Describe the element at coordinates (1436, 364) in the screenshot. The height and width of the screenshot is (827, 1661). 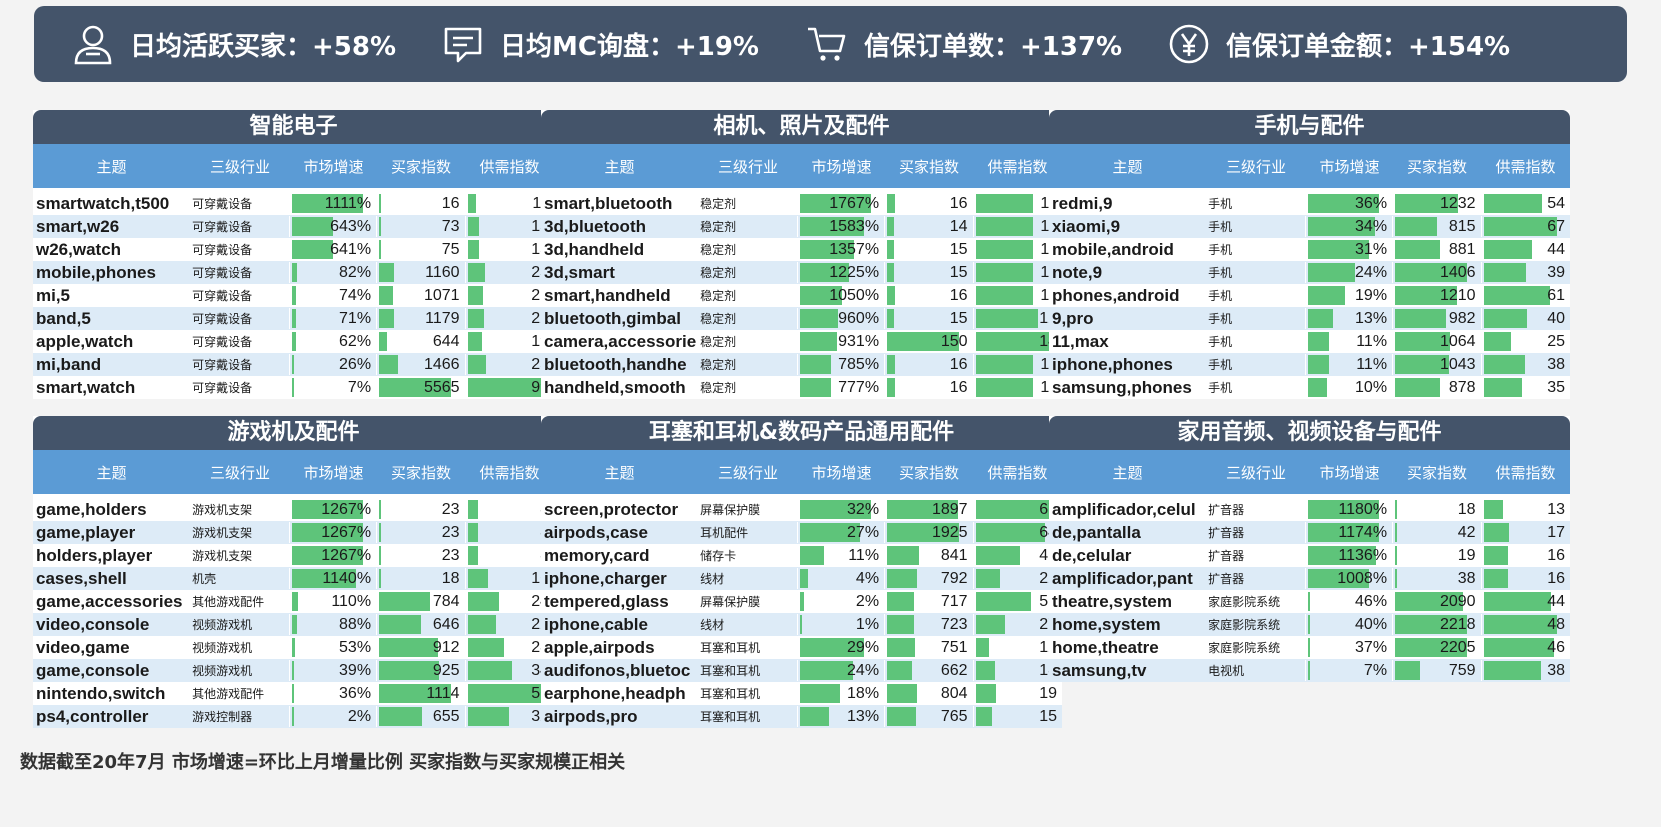
I see `buyer-index-cell: 1043` at that location.